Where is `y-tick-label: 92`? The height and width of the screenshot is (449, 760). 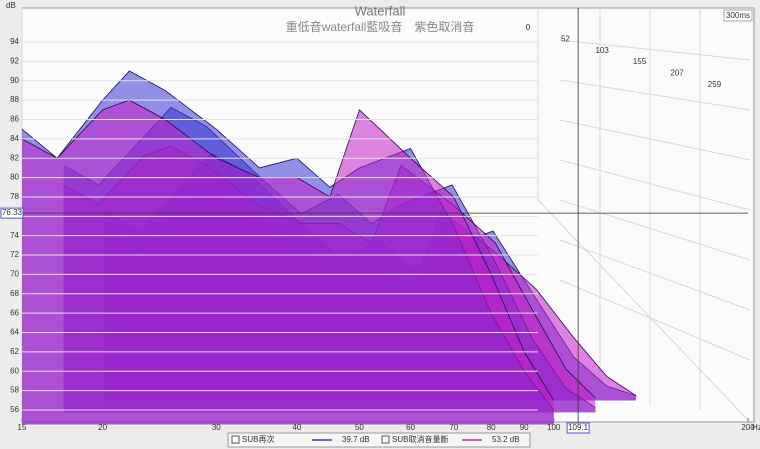 y-tick-label: 92 is located at coordinates (14, 60).